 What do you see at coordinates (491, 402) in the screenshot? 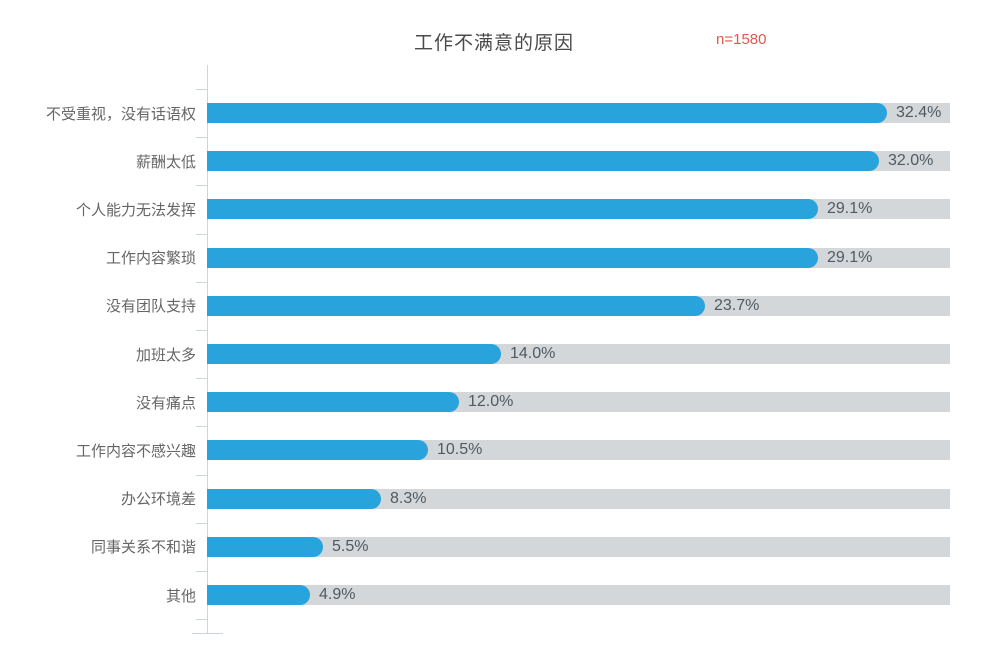
I see `value-label: 12.0%` at bounding box center [491, 402].